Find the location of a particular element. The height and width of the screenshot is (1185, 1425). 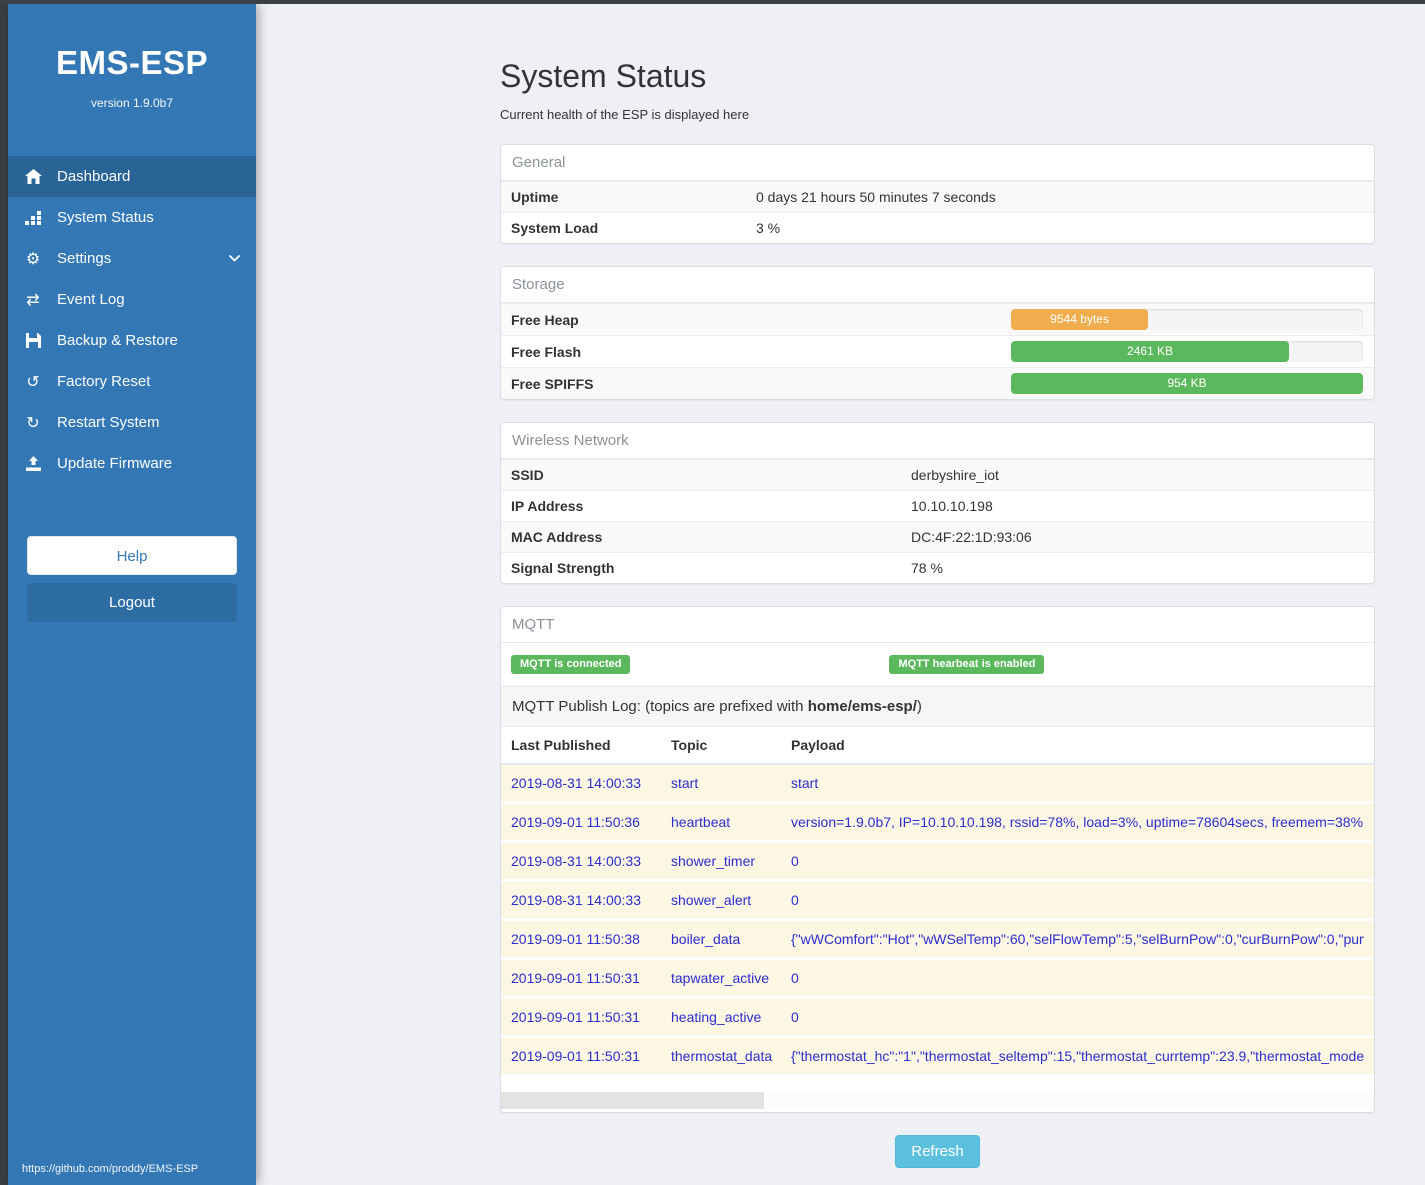

cell-topic: heartbeat is located at coordinates (701, 822).